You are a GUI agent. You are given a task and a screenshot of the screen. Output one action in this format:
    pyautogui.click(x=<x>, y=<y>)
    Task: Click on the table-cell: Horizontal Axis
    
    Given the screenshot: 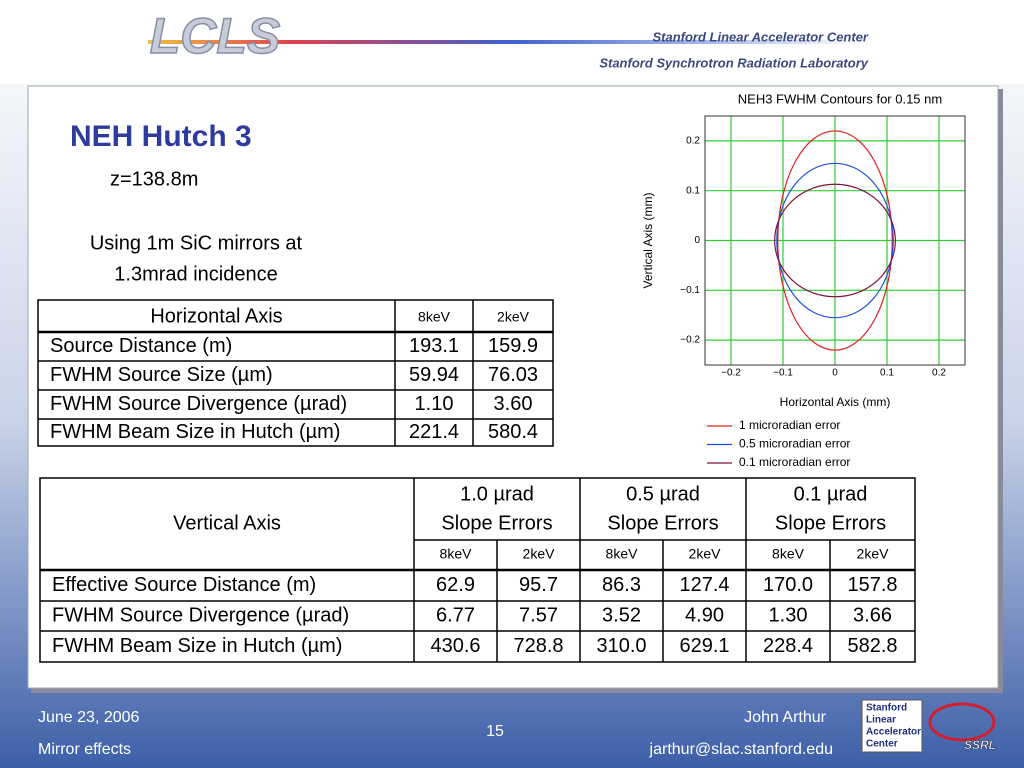 What is the action you would take?
    pyautogui.click(x=216, y=316)
    